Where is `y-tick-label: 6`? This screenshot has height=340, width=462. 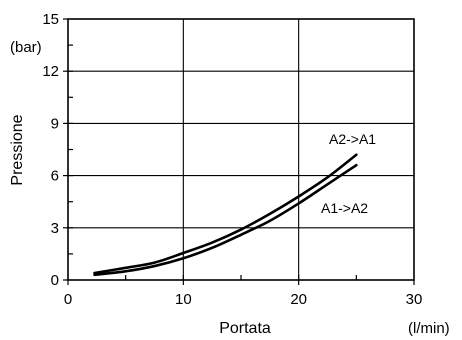 y-tick-label: 6 is located at coordinates (55, 176).